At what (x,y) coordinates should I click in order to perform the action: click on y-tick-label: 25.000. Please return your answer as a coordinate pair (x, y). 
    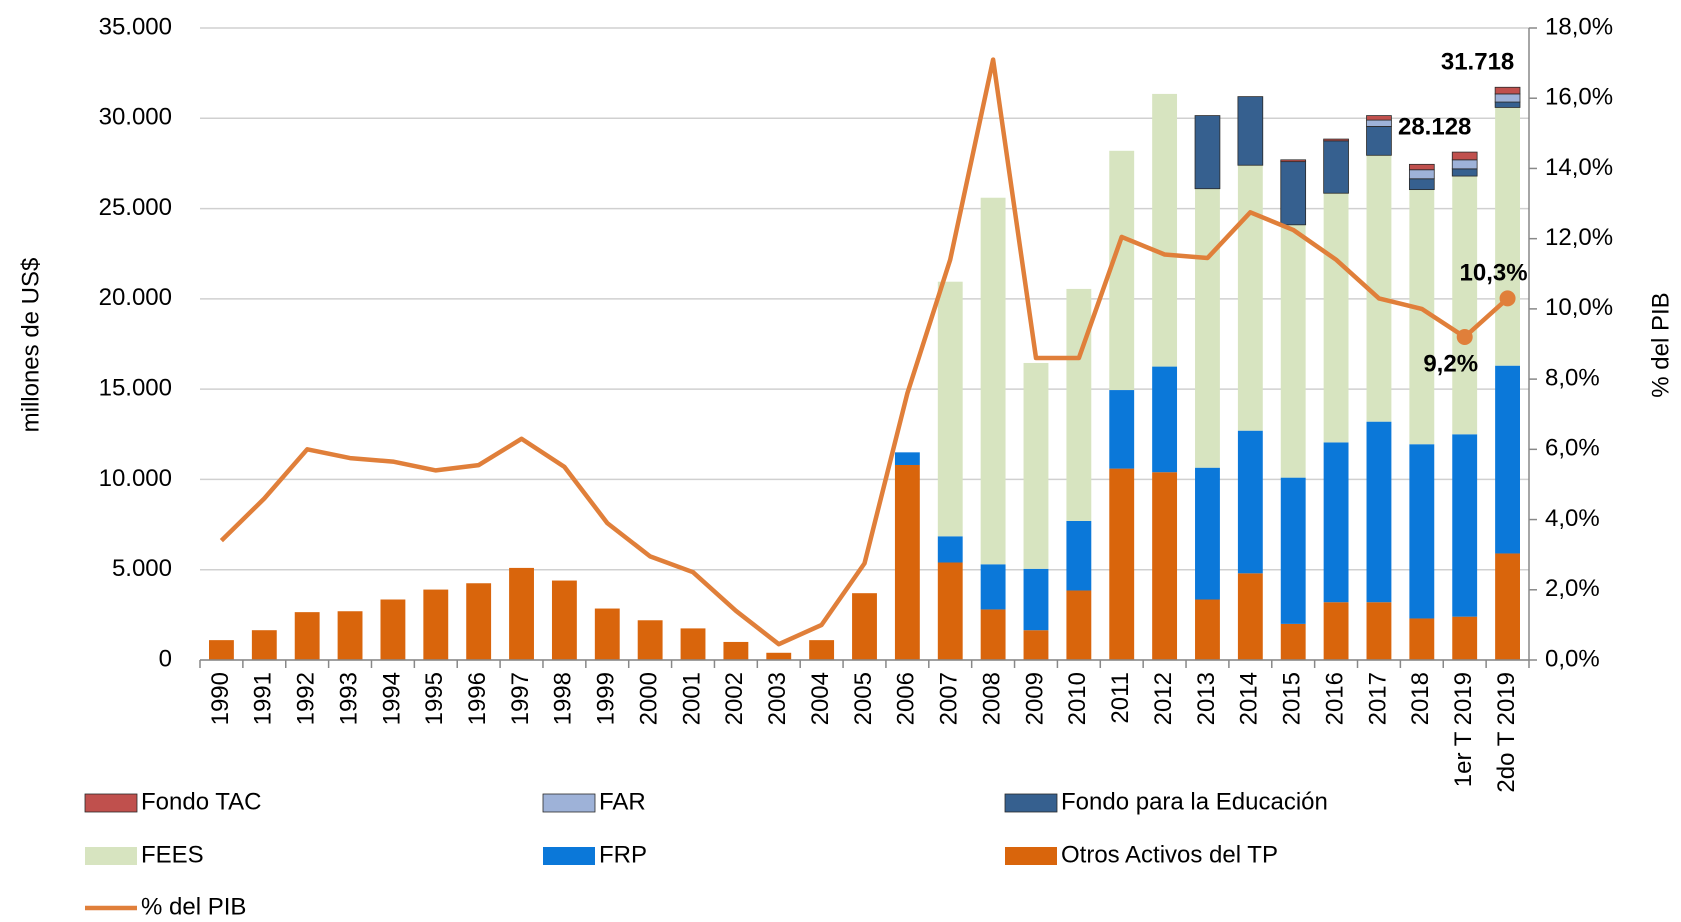
    Looking at the image, I should click on (135, 207).